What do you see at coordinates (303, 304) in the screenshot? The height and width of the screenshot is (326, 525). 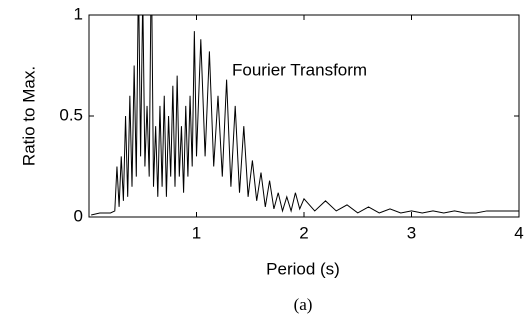 I see `caption: (a)` at bounding box center [303, 304].